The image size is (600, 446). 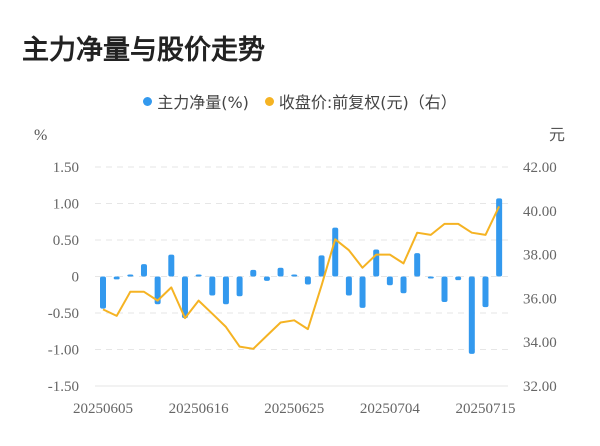 What do you see at coordinates (540, 168) in the screenshot?
I see `right-axis-tick: 42.00` at bounding box center [540, 168].